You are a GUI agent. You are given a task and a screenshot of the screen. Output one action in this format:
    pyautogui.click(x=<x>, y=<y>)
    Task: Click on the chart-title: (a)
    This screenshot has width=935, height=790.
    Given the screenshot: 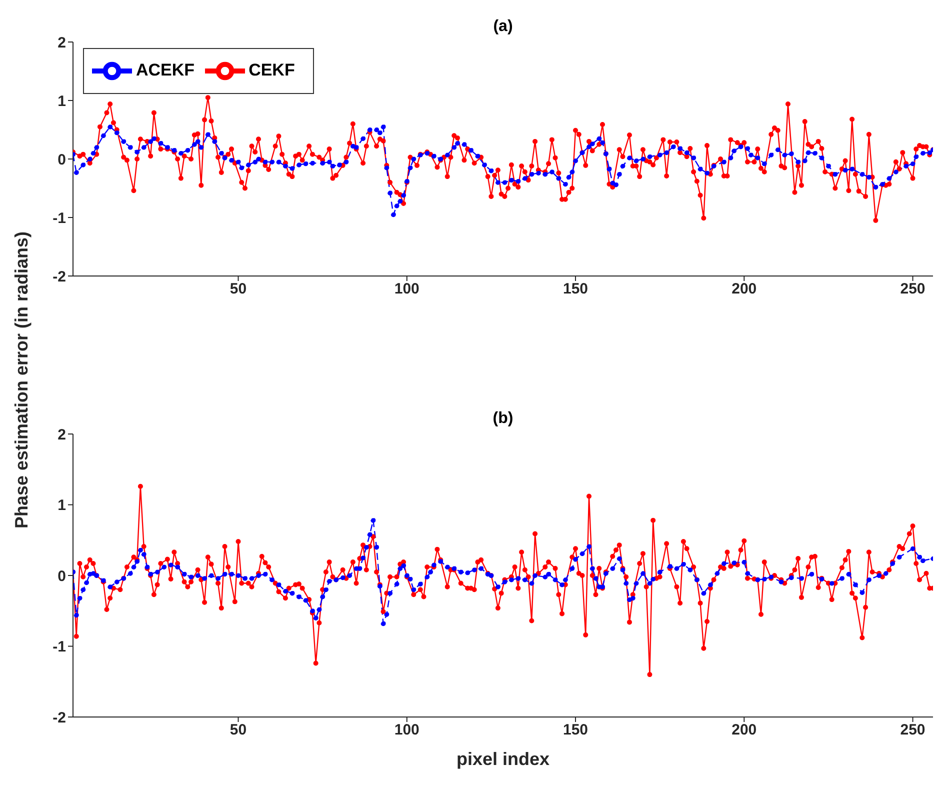 What is the action you would take?
    pyautogui.click(x=503, y=27)
    